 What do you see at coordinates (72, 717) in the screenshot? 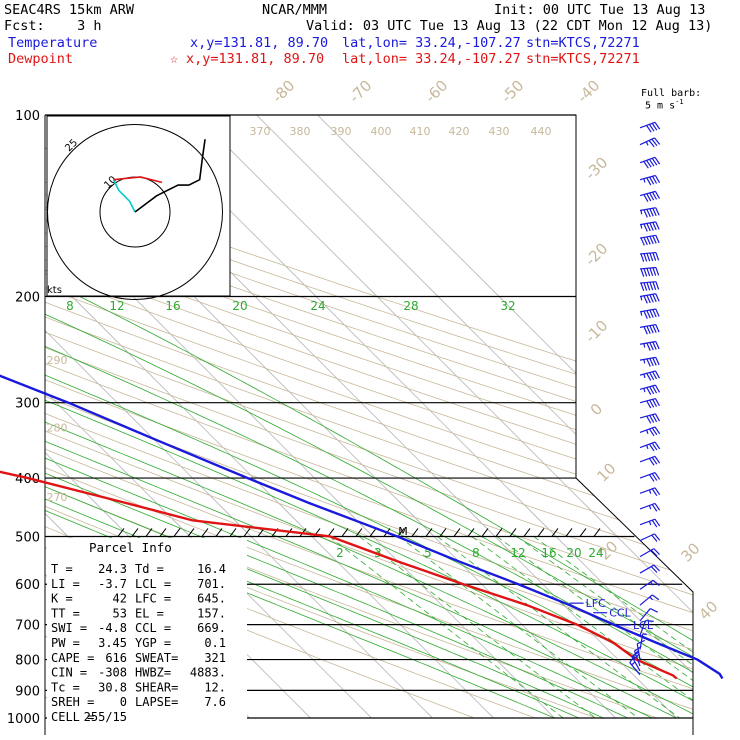
I see `parcel-info-cell: CELL =` at bounding box center [72, 717].